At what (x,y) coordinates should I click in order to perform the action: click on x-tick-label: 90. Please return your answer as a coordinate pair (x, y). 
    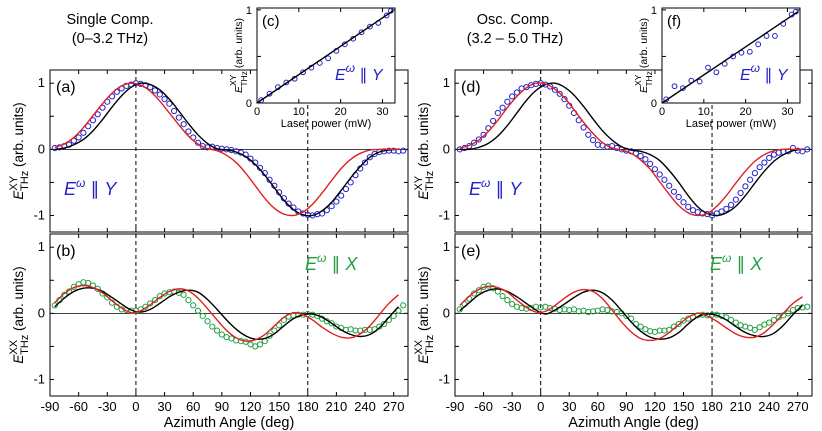
    Looking at the image, I should click on (626, 406).